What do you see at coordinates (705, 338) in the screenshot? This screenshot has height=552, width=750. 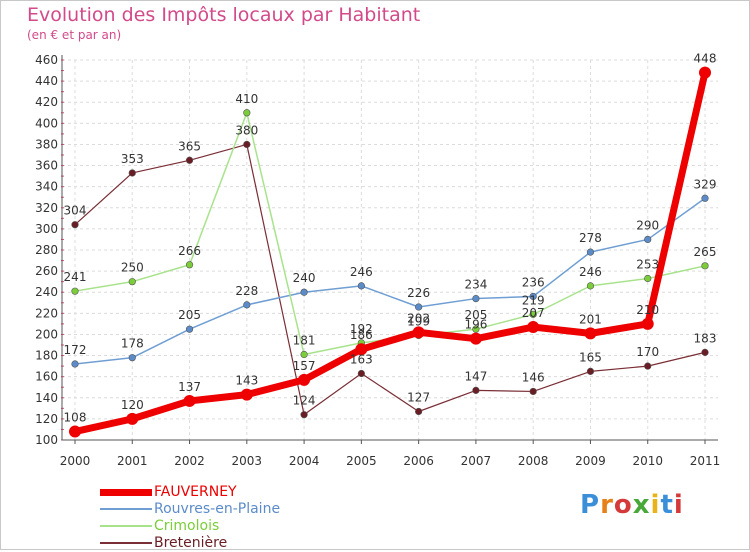 I see `data-label-breteni-re: 183` at bounding box center [705, 338].